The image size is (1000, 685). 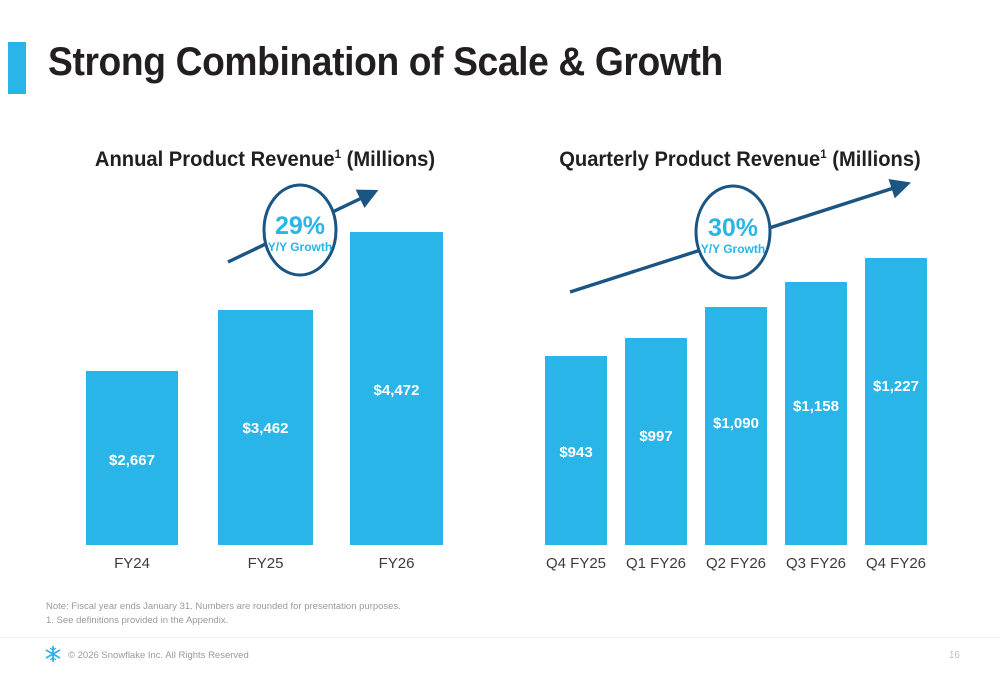 I want to click on bar-value-fy24: $2,667, so click(x=132, y=460).